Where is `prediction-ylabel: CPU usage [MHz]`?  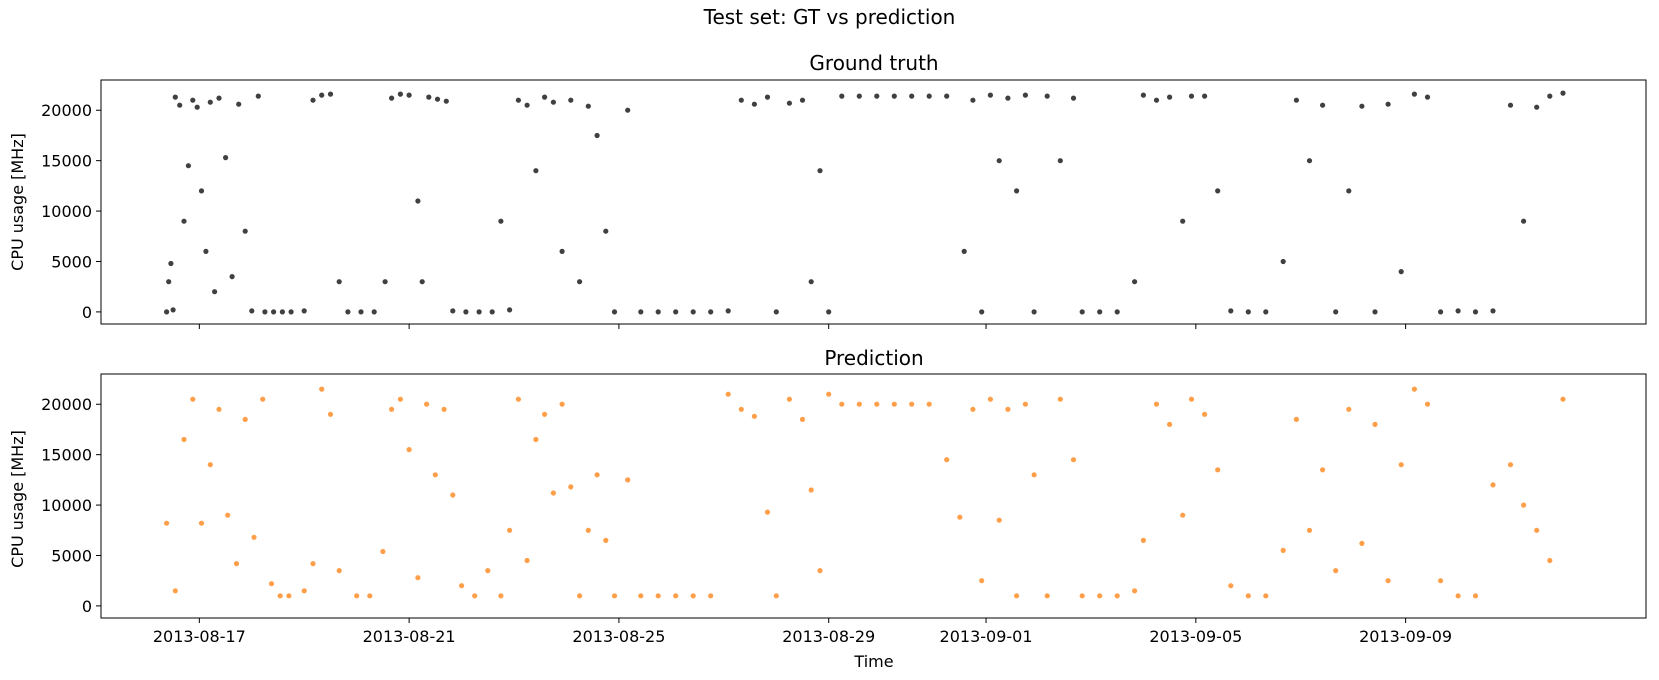 prediction-ylabel: CPU usage [MHz] is located at coordinates (17, 499).